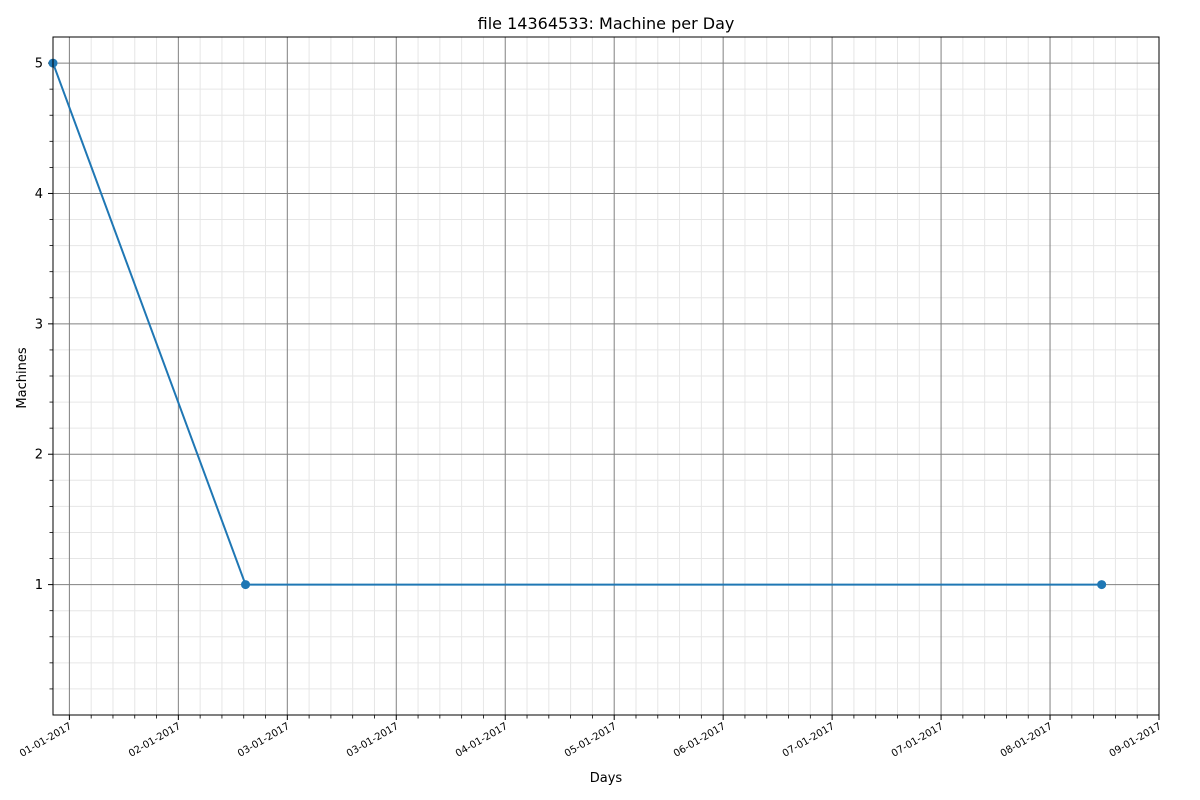 This screenshot has width=1200, height=800. Describe the element at coordinates (591, 740) in the screenshot. I see `x-tick-label: 05-01-2017` at that location.